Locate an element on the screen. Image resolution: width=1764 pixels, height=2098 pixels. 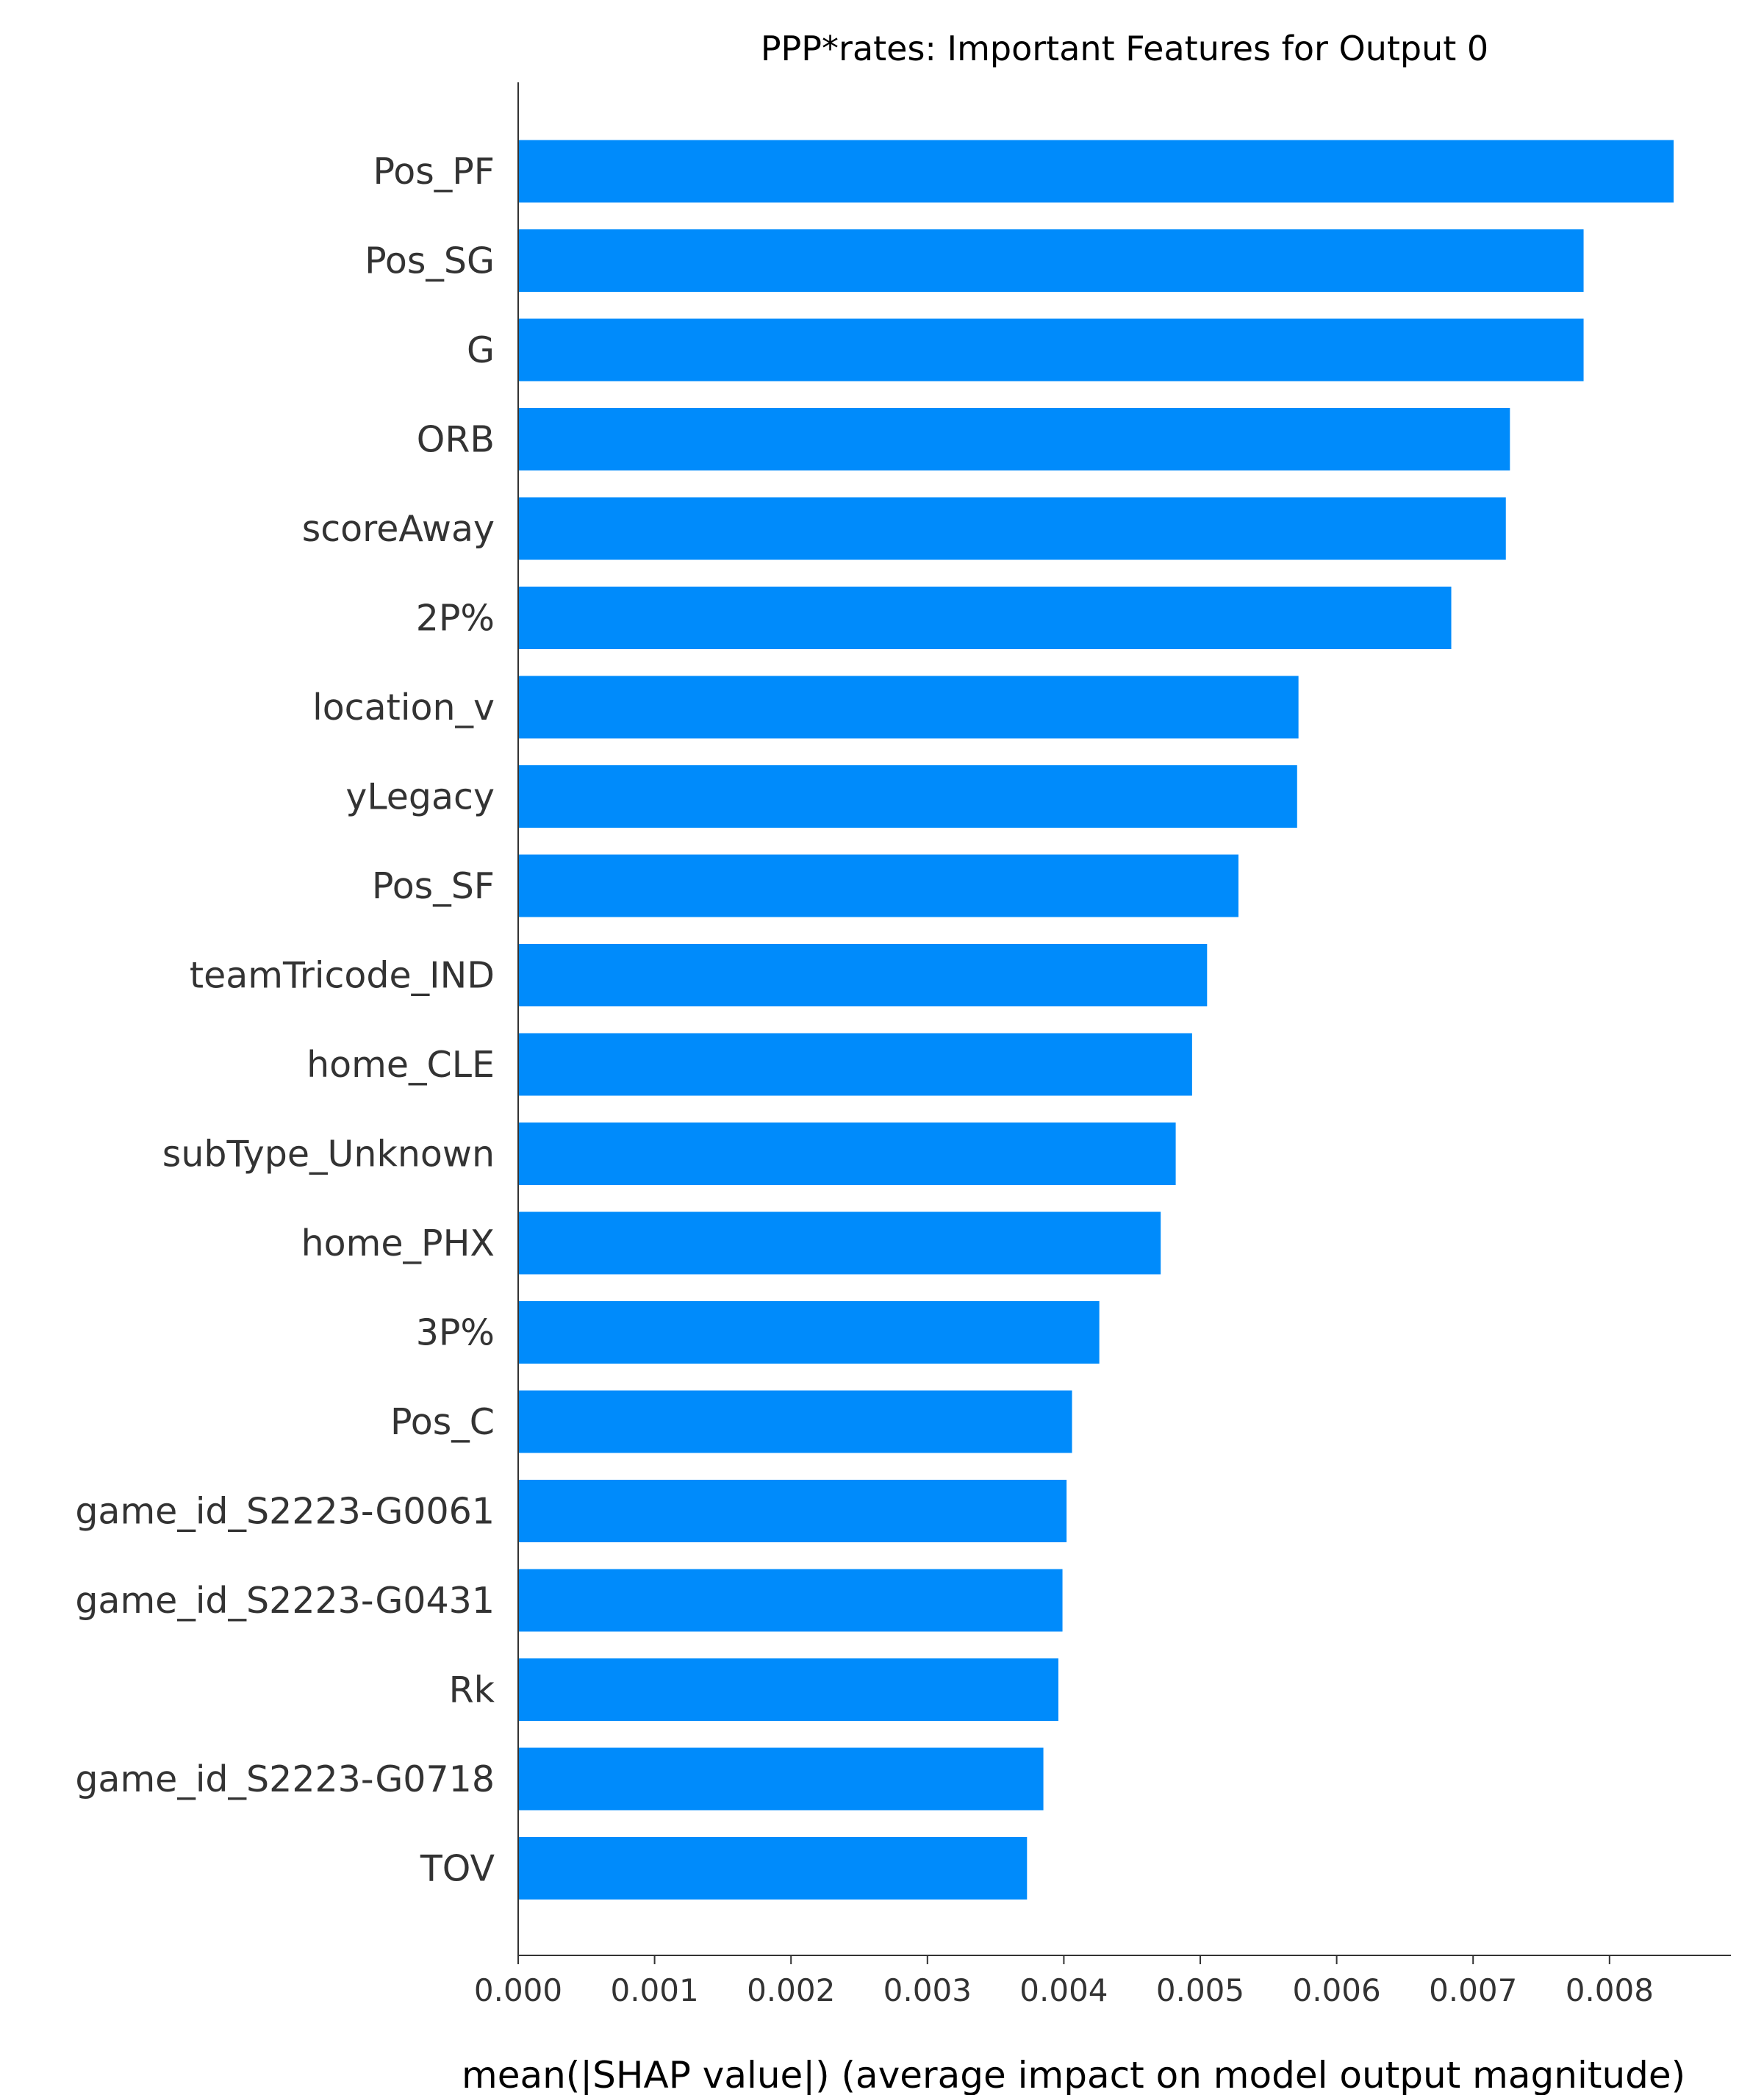
y-tick-label: subType_Unknown is located at coordinates (328, 1154).